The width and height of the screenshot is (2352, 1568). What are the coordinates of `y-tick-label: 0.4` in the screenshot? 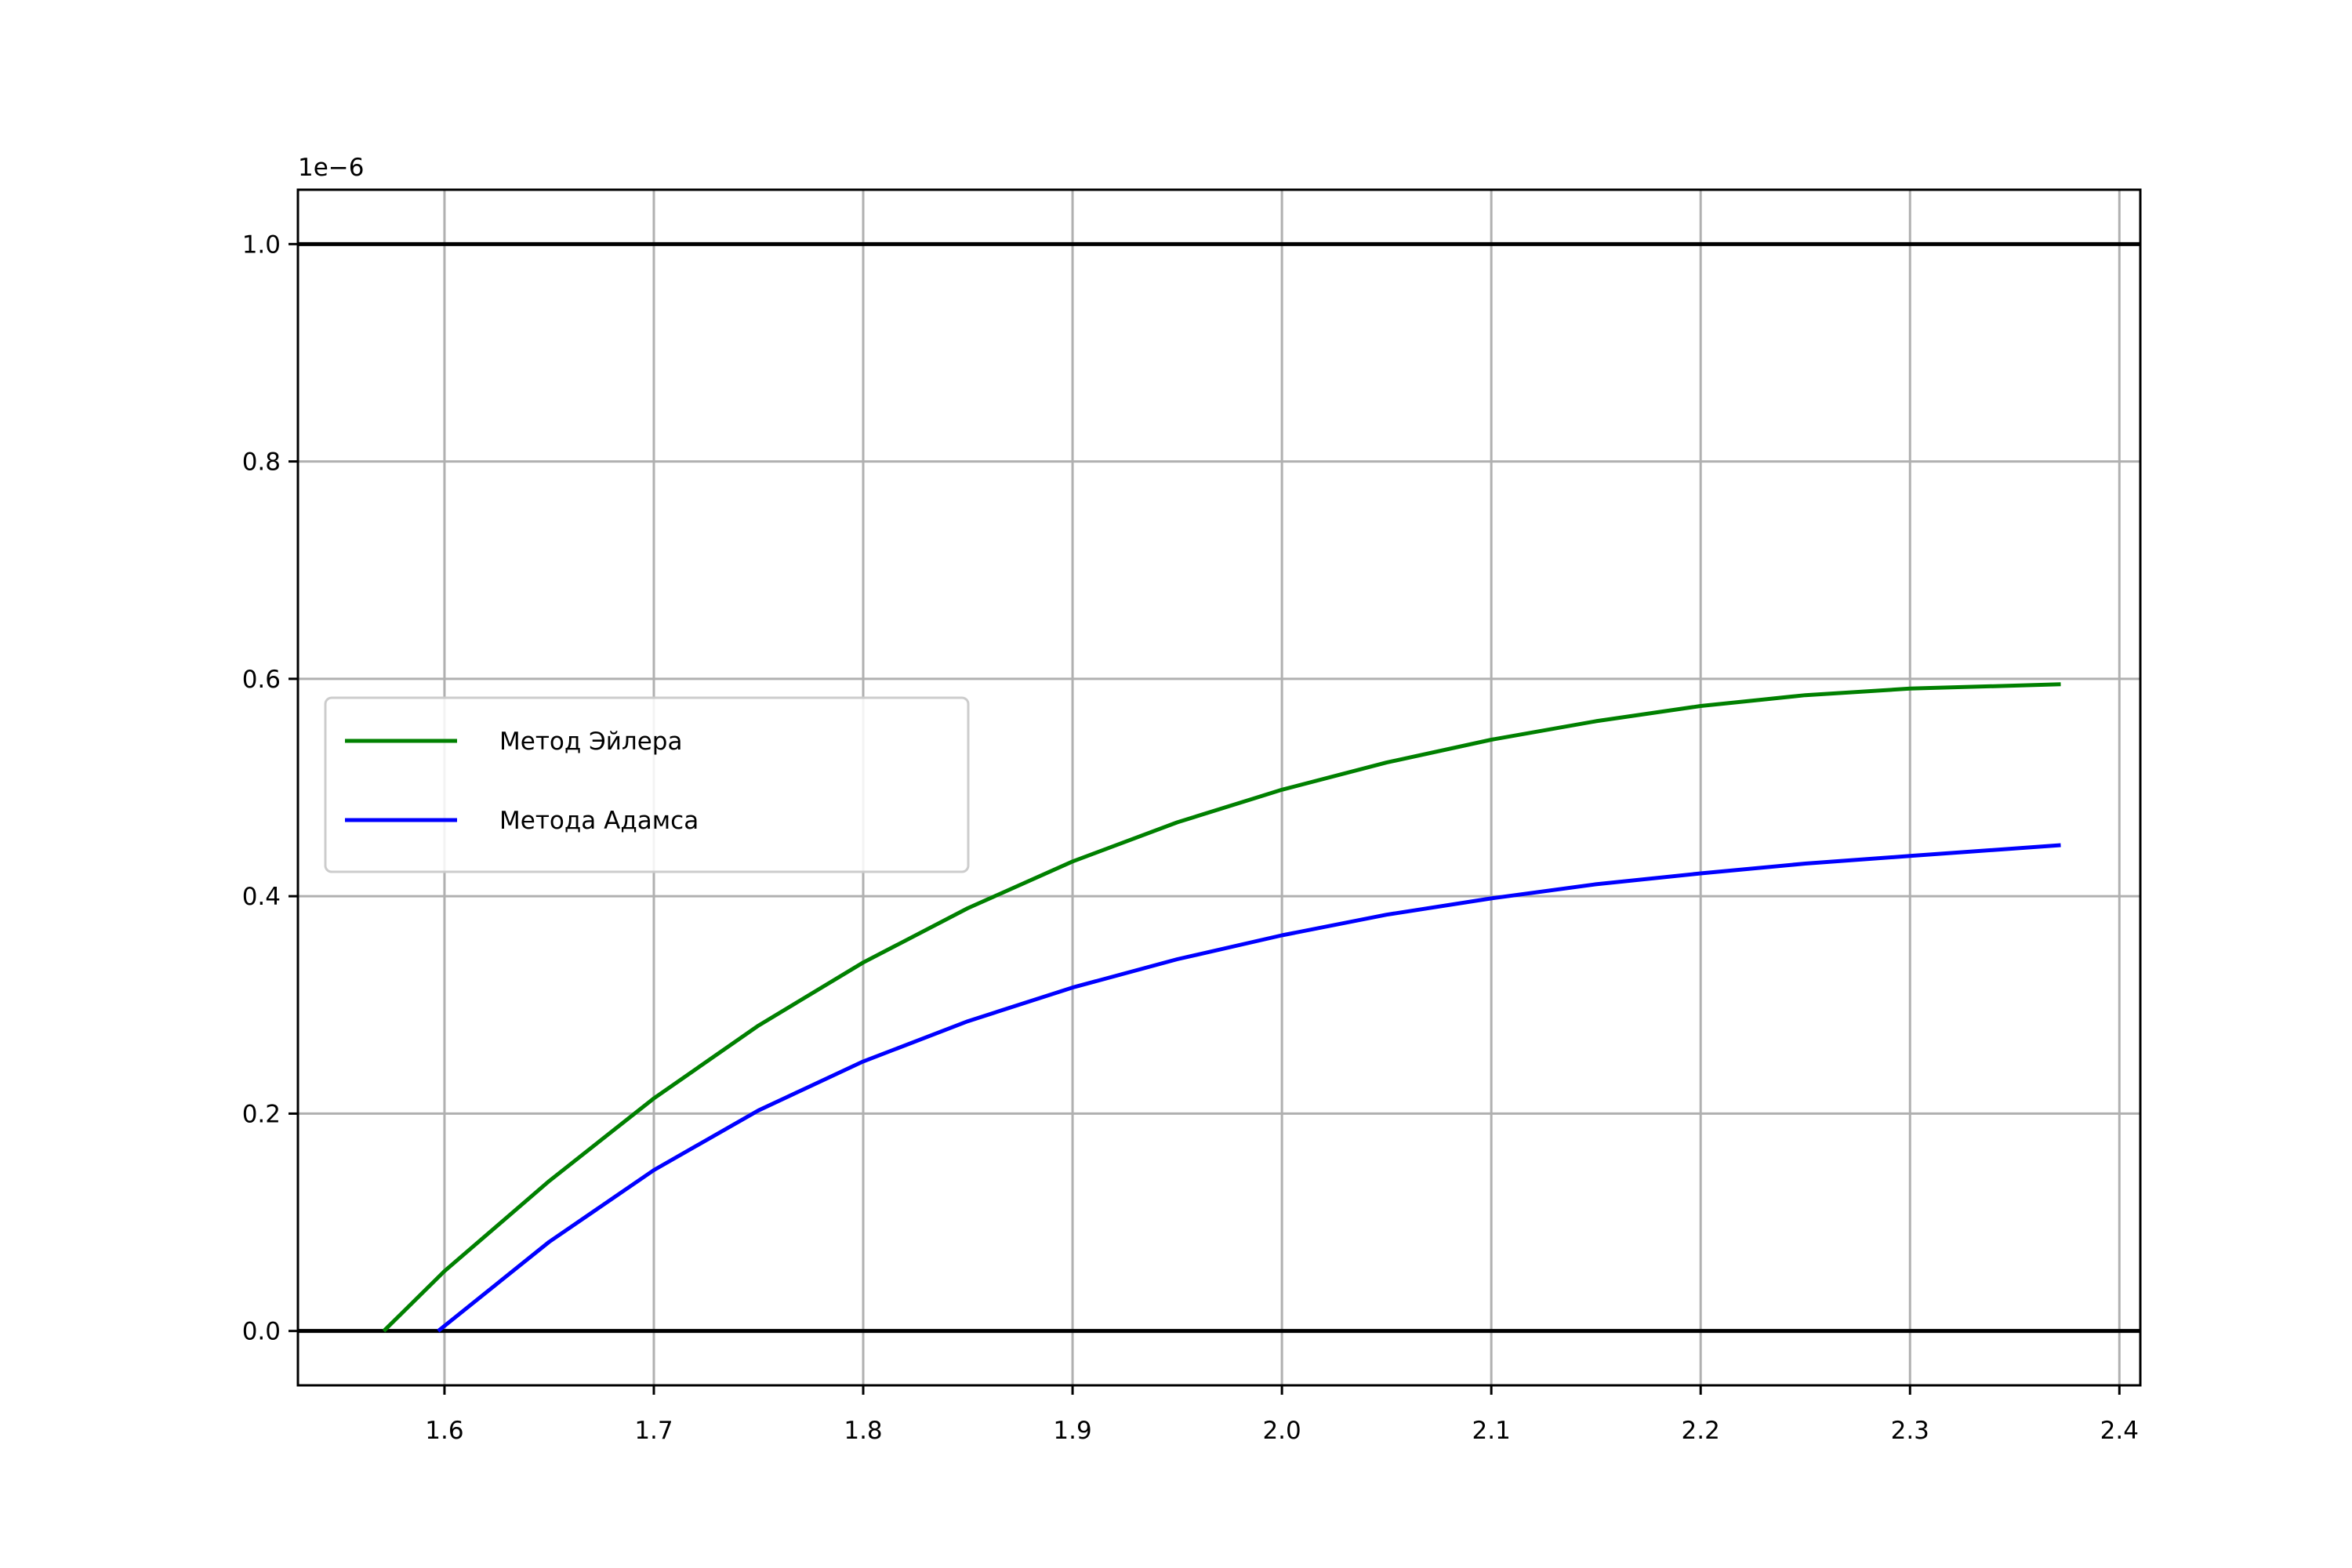 It's located at (261, 897).